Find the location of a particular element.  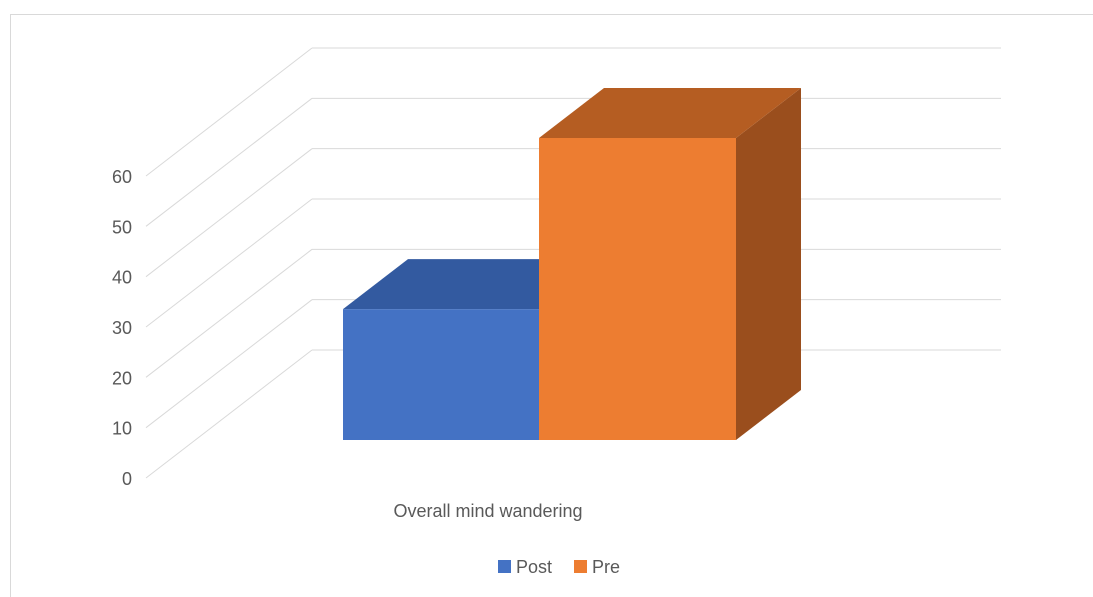

y-tick-label: 40 is located at coordinates (122, 278).